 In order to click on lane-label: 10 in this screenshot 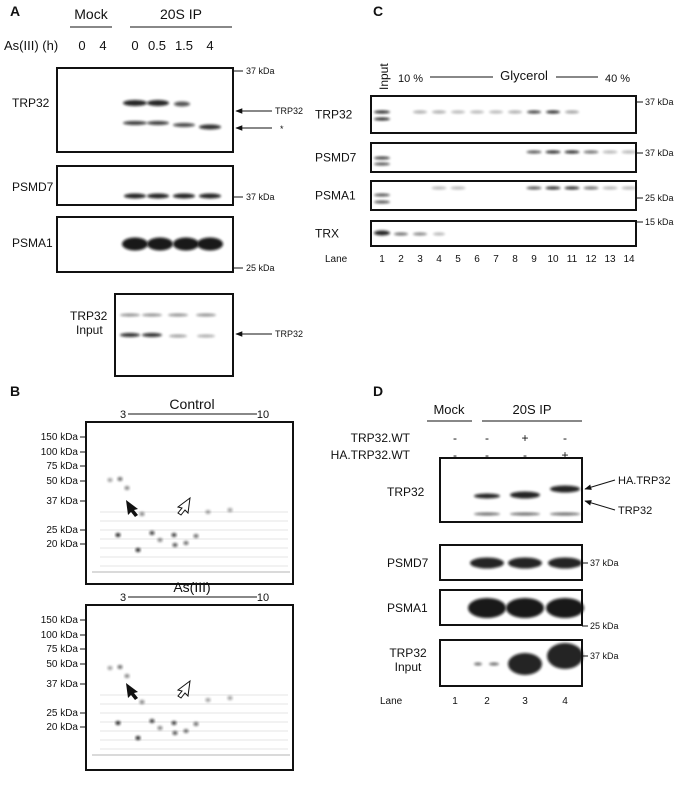, I will do `click(553, 259)`.